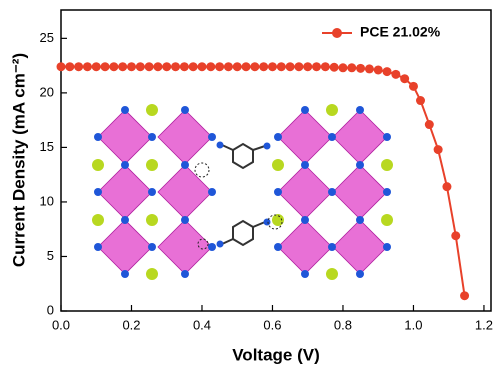 This screenshot has width=500, height=375. I want to click on y-tick-label: 10, so click(47, 200).